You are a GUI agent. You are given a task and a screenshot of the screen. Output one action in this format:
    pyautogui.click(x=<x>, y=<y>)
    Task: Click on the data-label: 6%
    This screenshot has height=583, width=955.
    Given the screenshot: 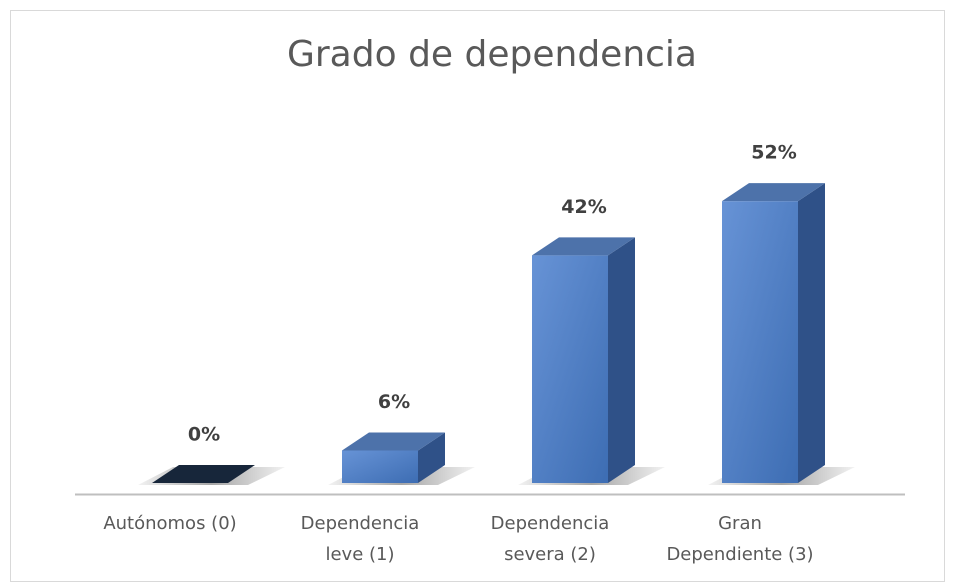 What is the action you would take?
    pyautogui.click(x=394, y=402)
    